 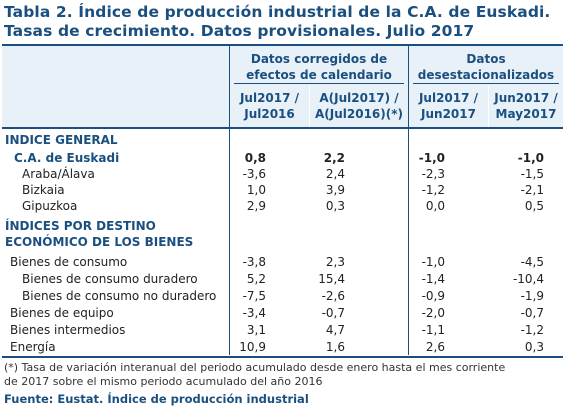 What do you see at coordinates (283, 174) in the screenshot?
I see `table-row: Araba/Álava -3,6 2,4 -2,3 -1,5` at bounding box center [283, 174].